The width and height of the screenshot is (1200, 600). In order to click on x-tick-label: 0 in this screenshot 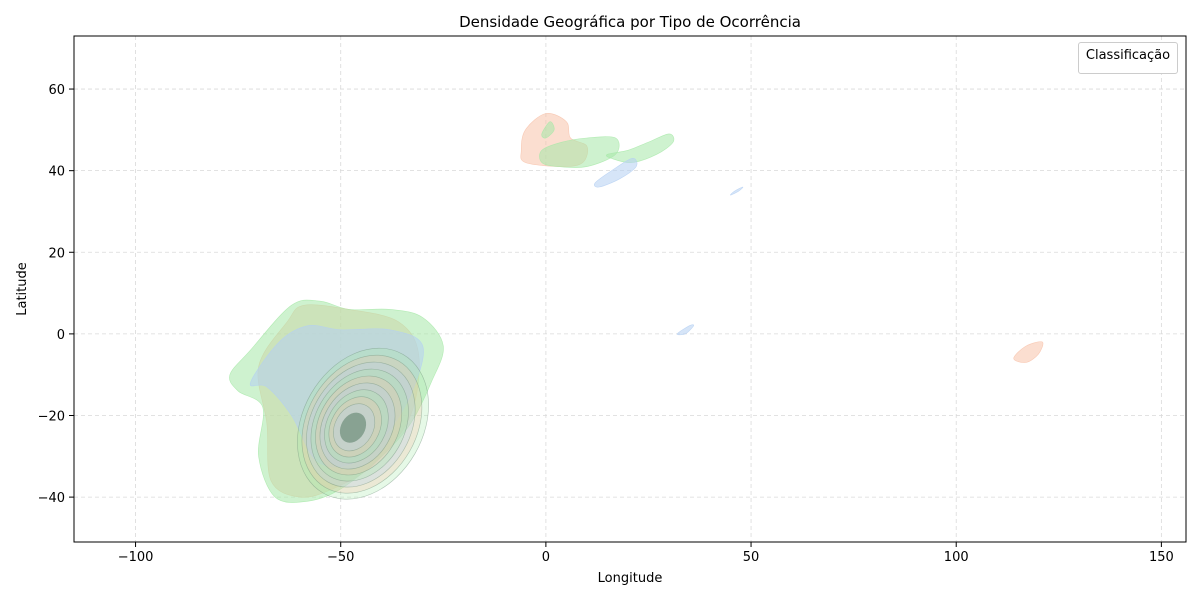, I will do `click(546, 557)`.